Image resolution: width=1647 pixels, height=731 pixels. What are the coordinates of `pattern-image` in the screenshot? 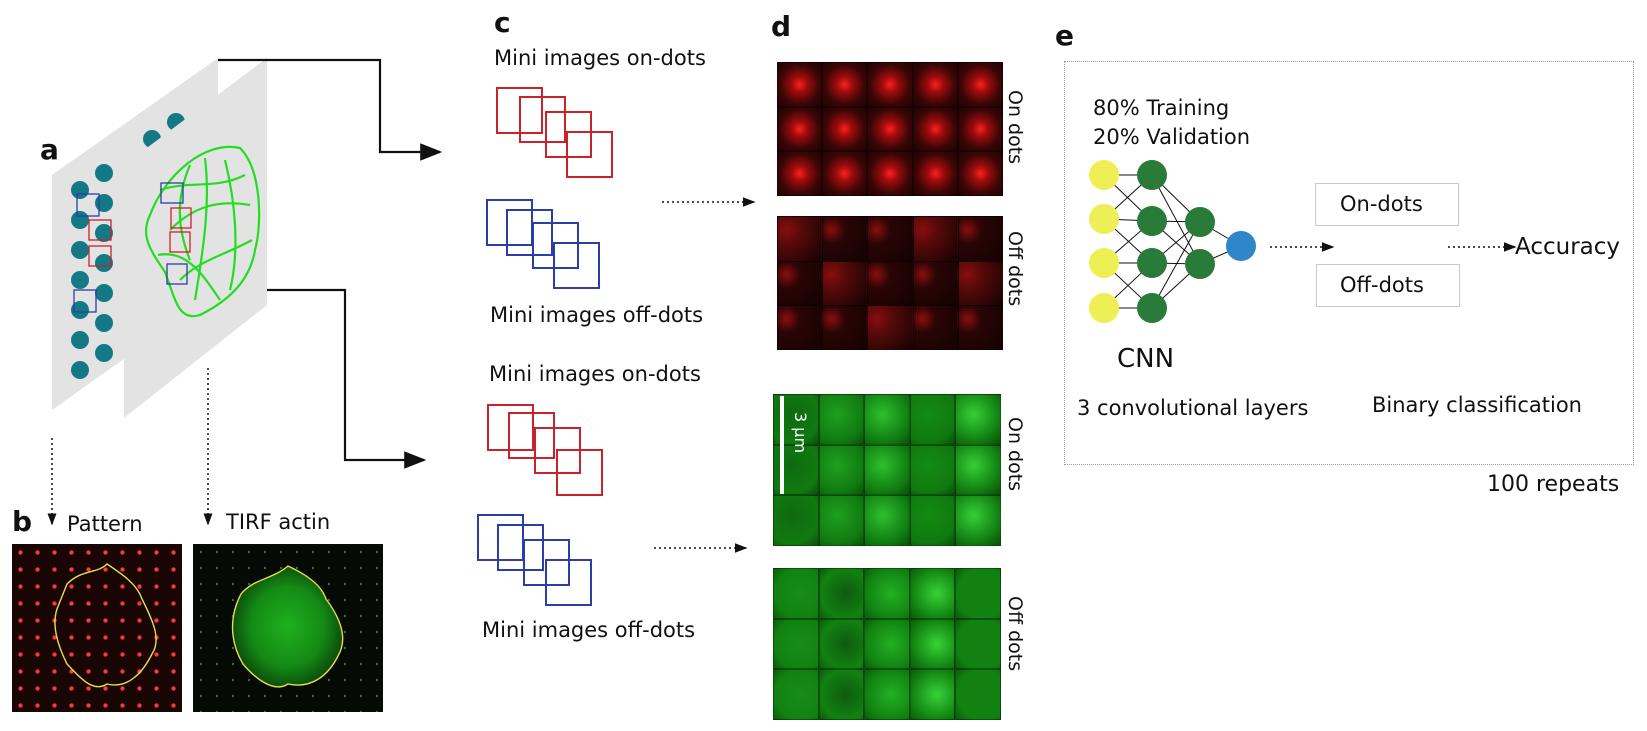 It's located at (97, 628).